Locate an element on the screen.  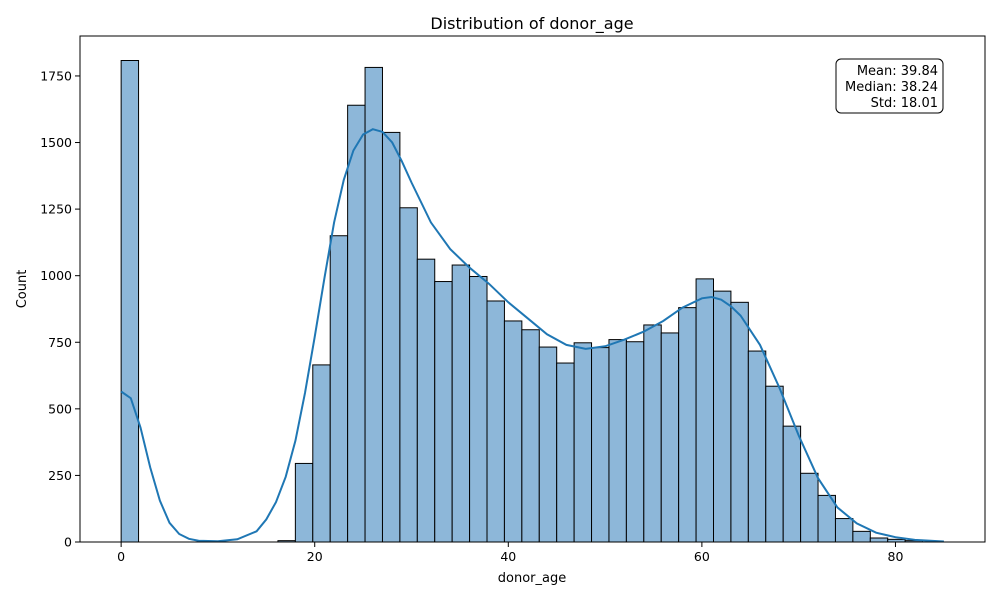
x-tick-label: 80 is located at coordinates (896, 556).